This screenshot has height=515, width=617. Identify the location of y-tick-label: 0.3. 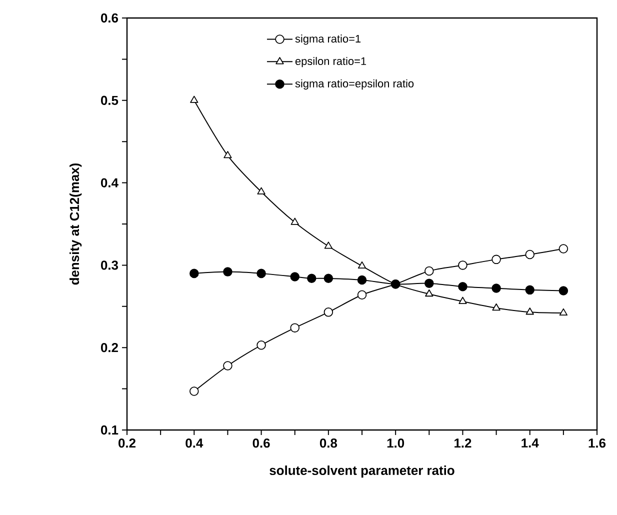
(109, 265).